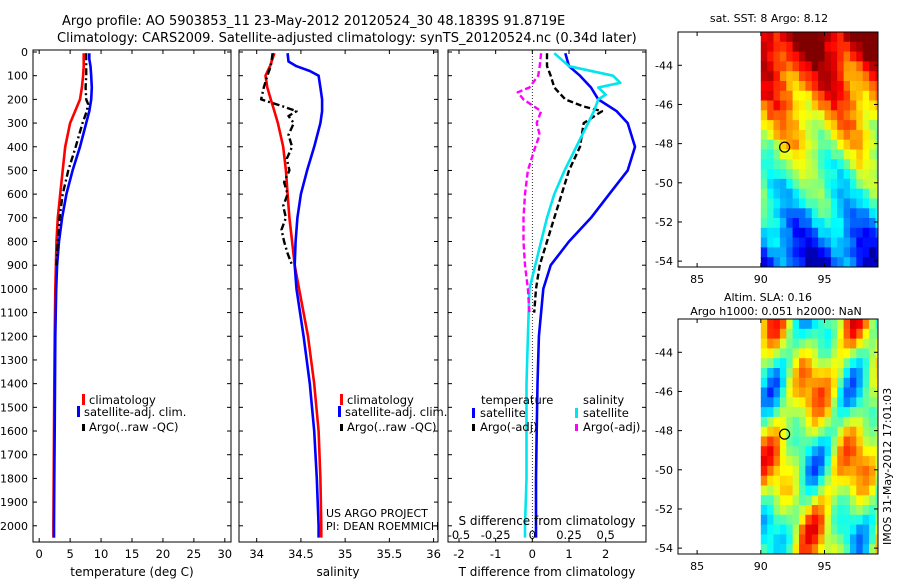 This screenshot has width=900, height=580. What do you see at coordinates (39, 554) in the screenshot?
I see `x-tick-label: 0` at bounding box center [39, 554].